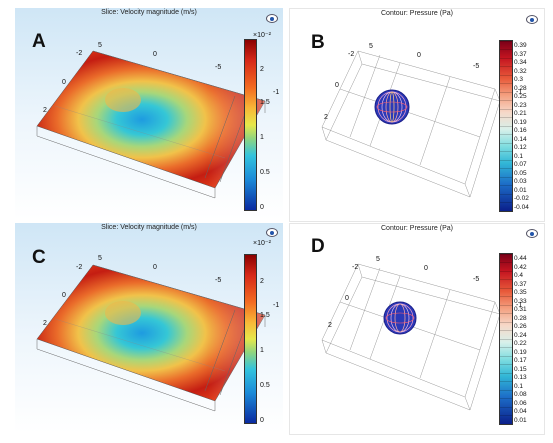 This screenshot has height=443, width=553. Describe the element at coordinates (318, 246) in the screenshot. I see `panel-letter: D` at that location.